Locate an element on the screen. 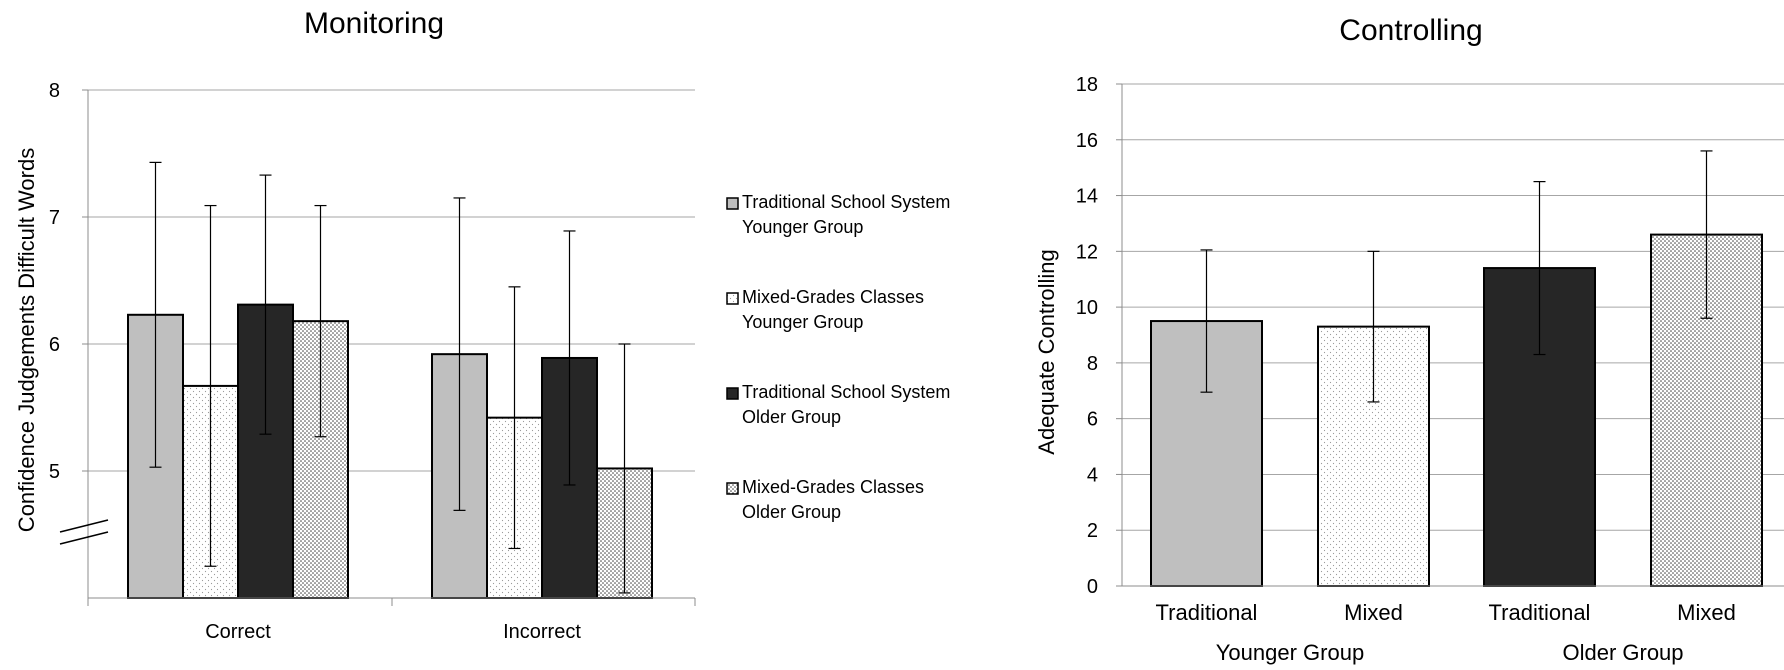  controlling-y-tick-label: 4 is located at coordinates (1092, 475).